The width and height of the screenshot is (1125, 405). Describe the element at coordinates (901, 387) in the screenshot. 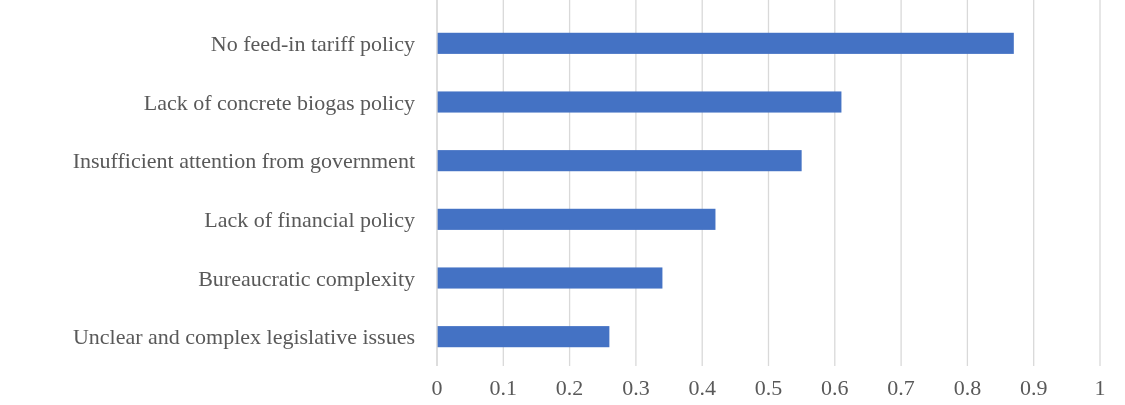

I see `x-tick-label: 0.7` at that location.